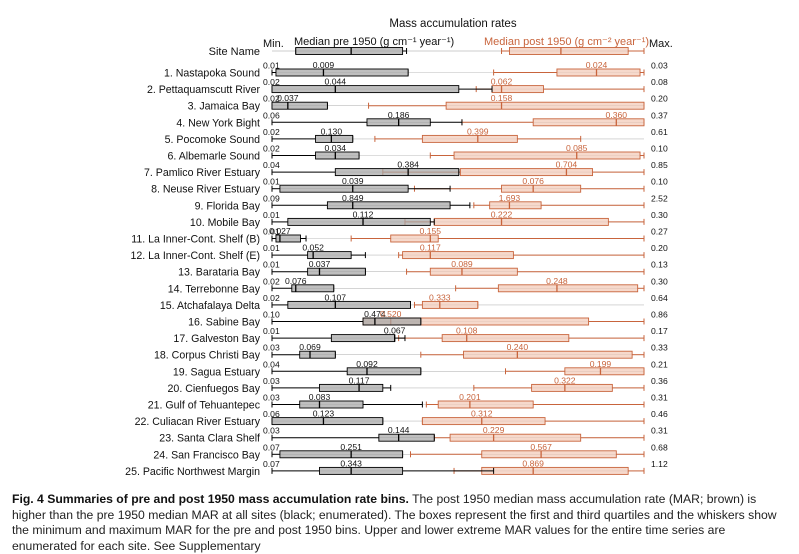  Describe the element at coordinates (288, 98) in the screenshot. I see `pre-median-label: 0.037` at that location.